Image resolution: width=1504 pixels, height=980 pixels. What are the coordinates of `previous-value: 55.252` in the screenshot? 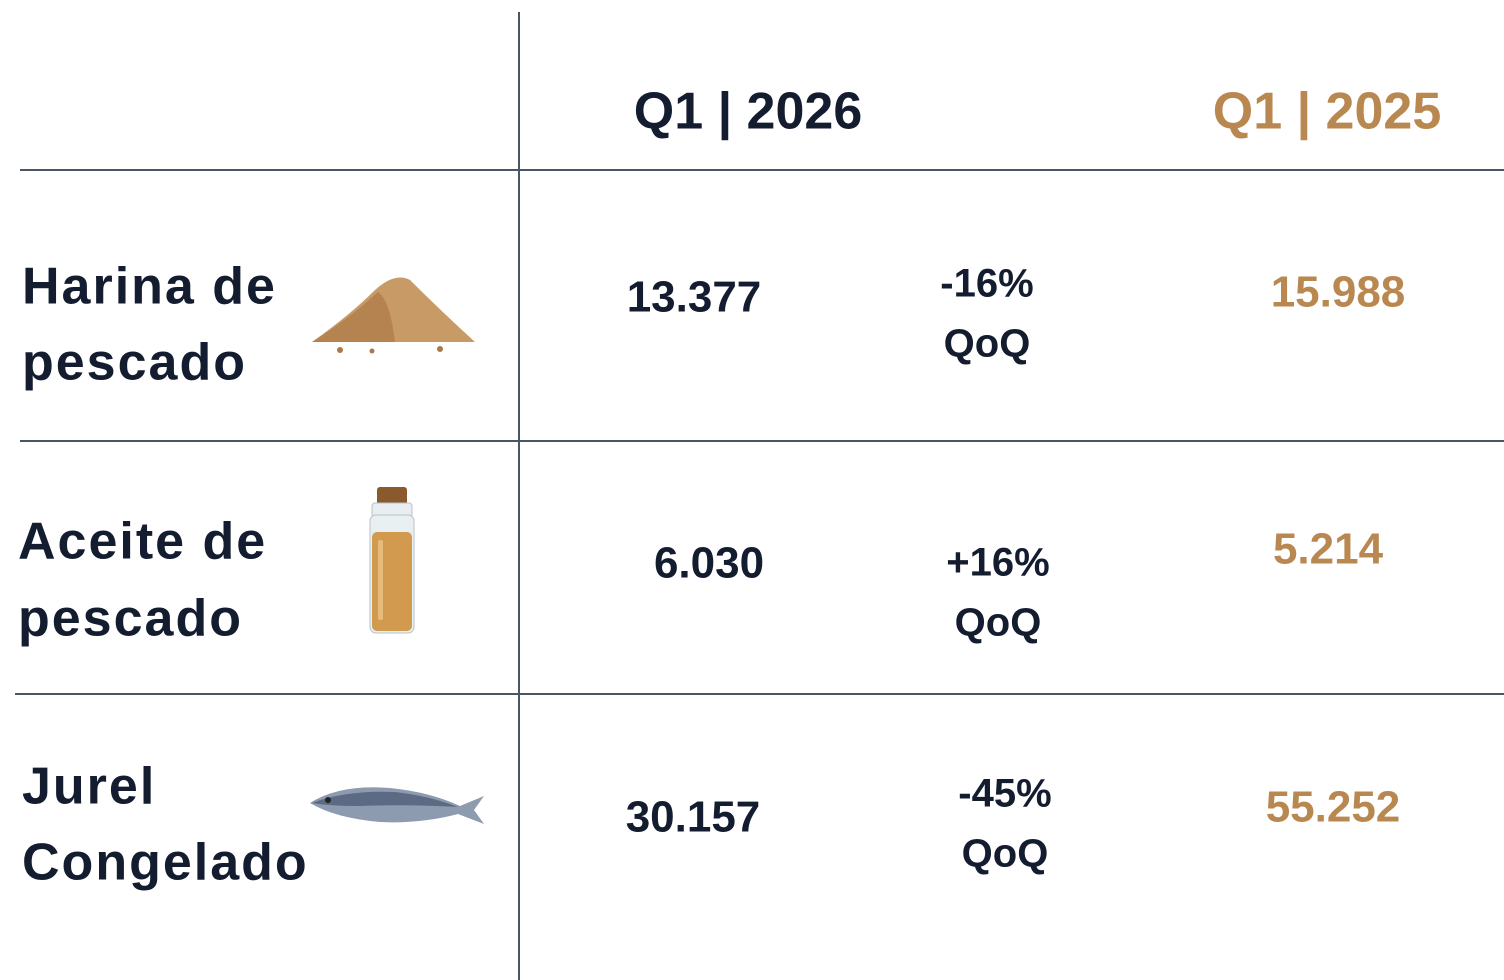 It's located at (1333, 807).